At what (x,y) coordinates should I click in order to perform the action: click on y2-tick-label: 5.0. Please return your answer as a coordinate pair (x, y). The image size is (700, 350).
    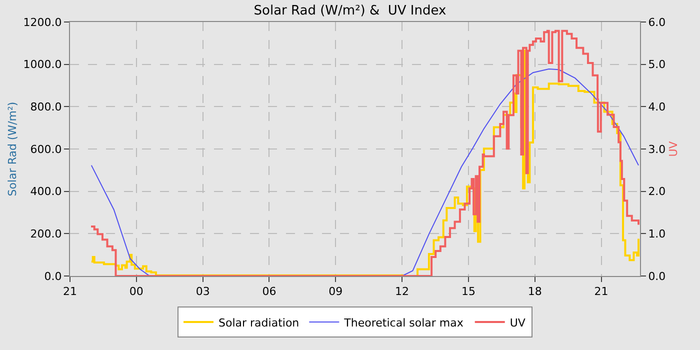
    Looking at the image, I should click on (657, 65).